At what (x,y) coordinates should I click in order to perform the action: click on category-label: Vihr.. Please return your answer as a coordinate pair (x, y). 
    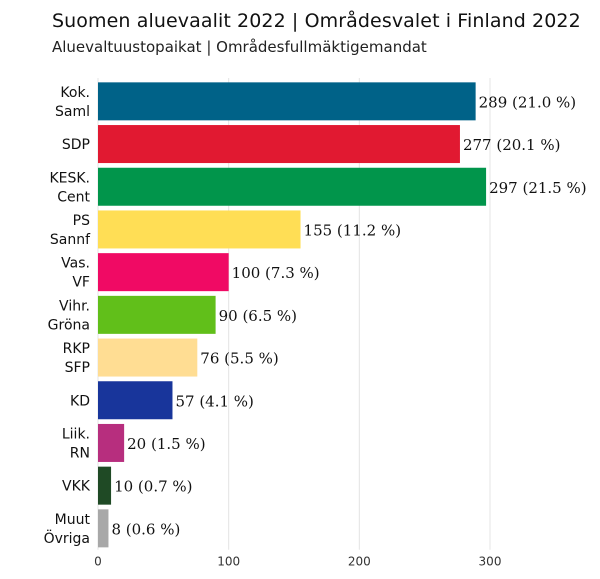
    Looking at the image, I should click on (74, 306).